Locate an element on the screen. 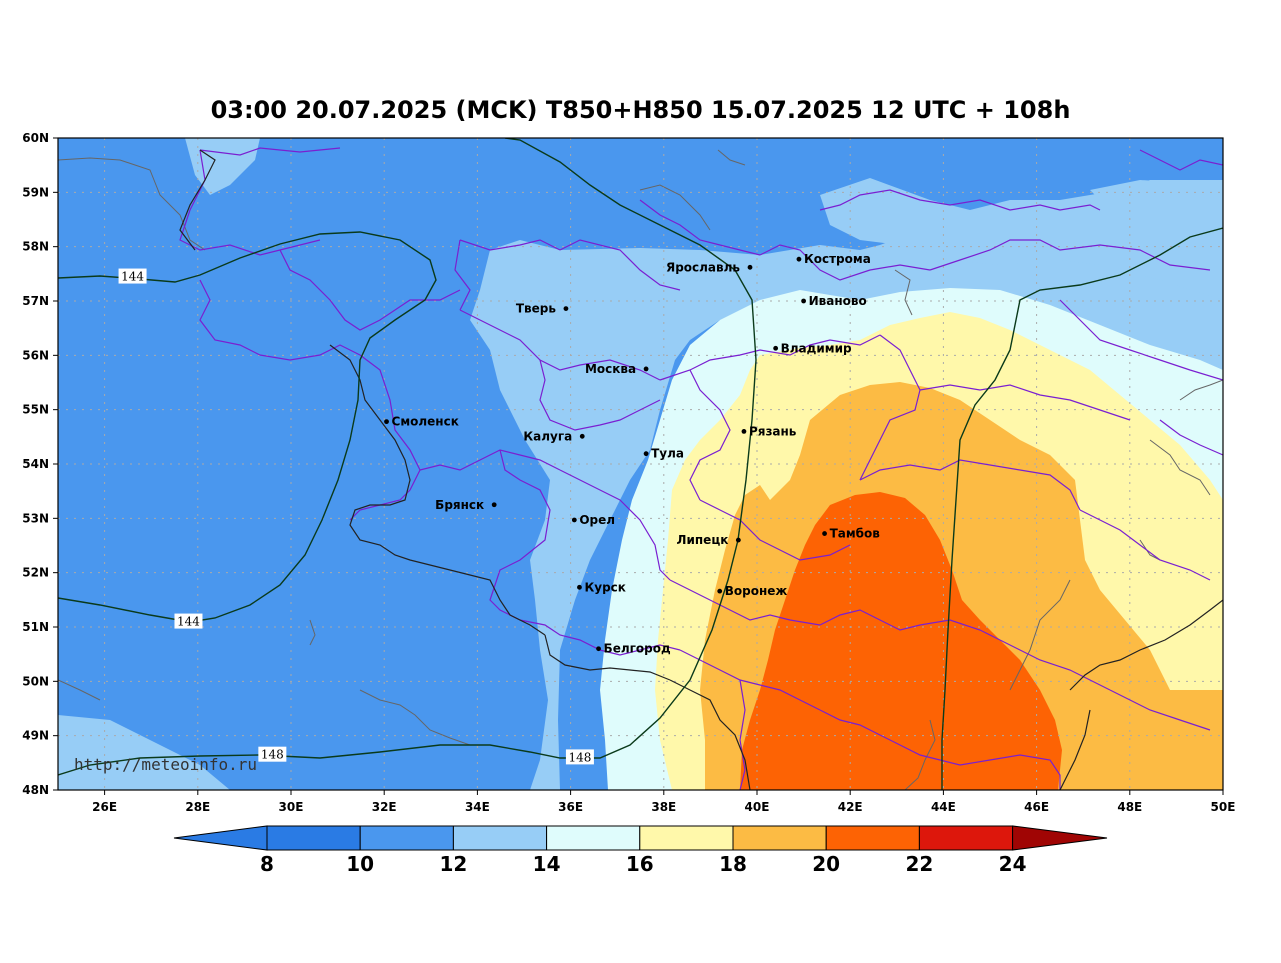 The image size is (1281, 963). city-label: Орел is located at coordinates (597, 520).